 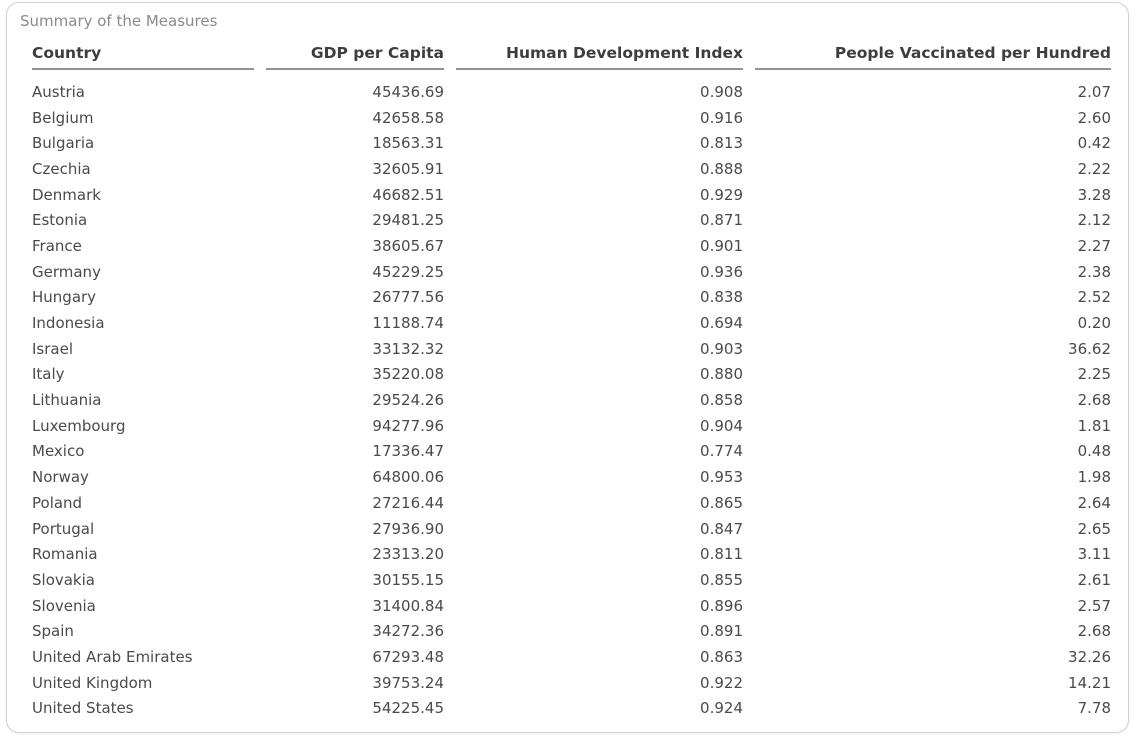 I want to click on gdp-cell: 27216.44, so click(x=408, y=502).